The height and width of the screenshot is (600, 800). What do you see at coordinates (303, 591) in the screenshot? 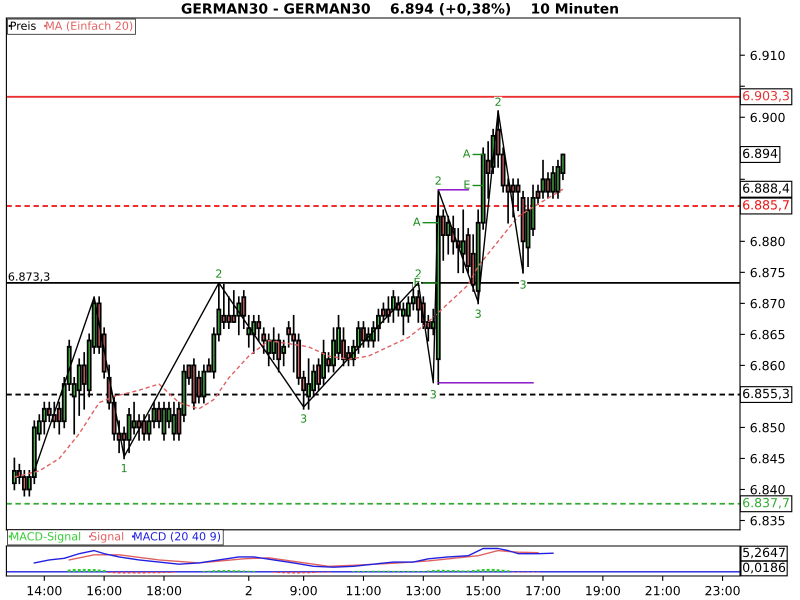
I see `x-tick-label: 9:00` at bounding box center [303, 591].